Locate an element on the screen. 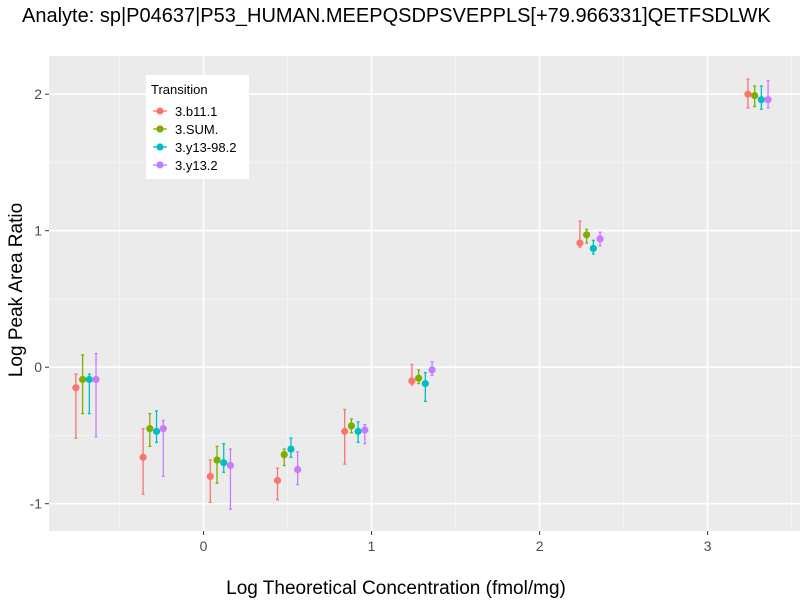  legend-item: 3.b11.1 is located at coordinates (185, 111).